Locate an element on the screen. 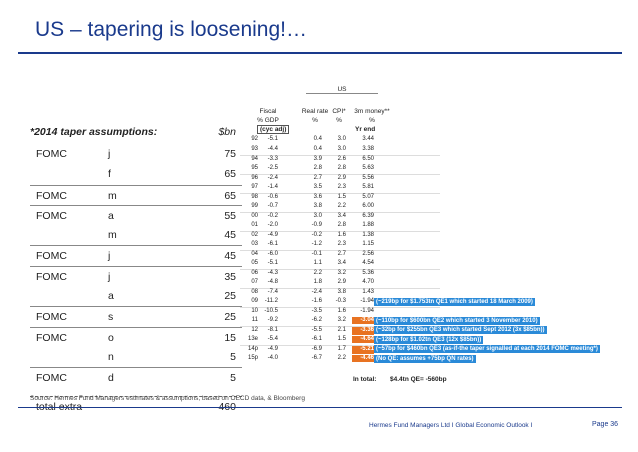 This screenshot has width=638, height=452. cell-yr: 13e is located at coordinates (252, 338).